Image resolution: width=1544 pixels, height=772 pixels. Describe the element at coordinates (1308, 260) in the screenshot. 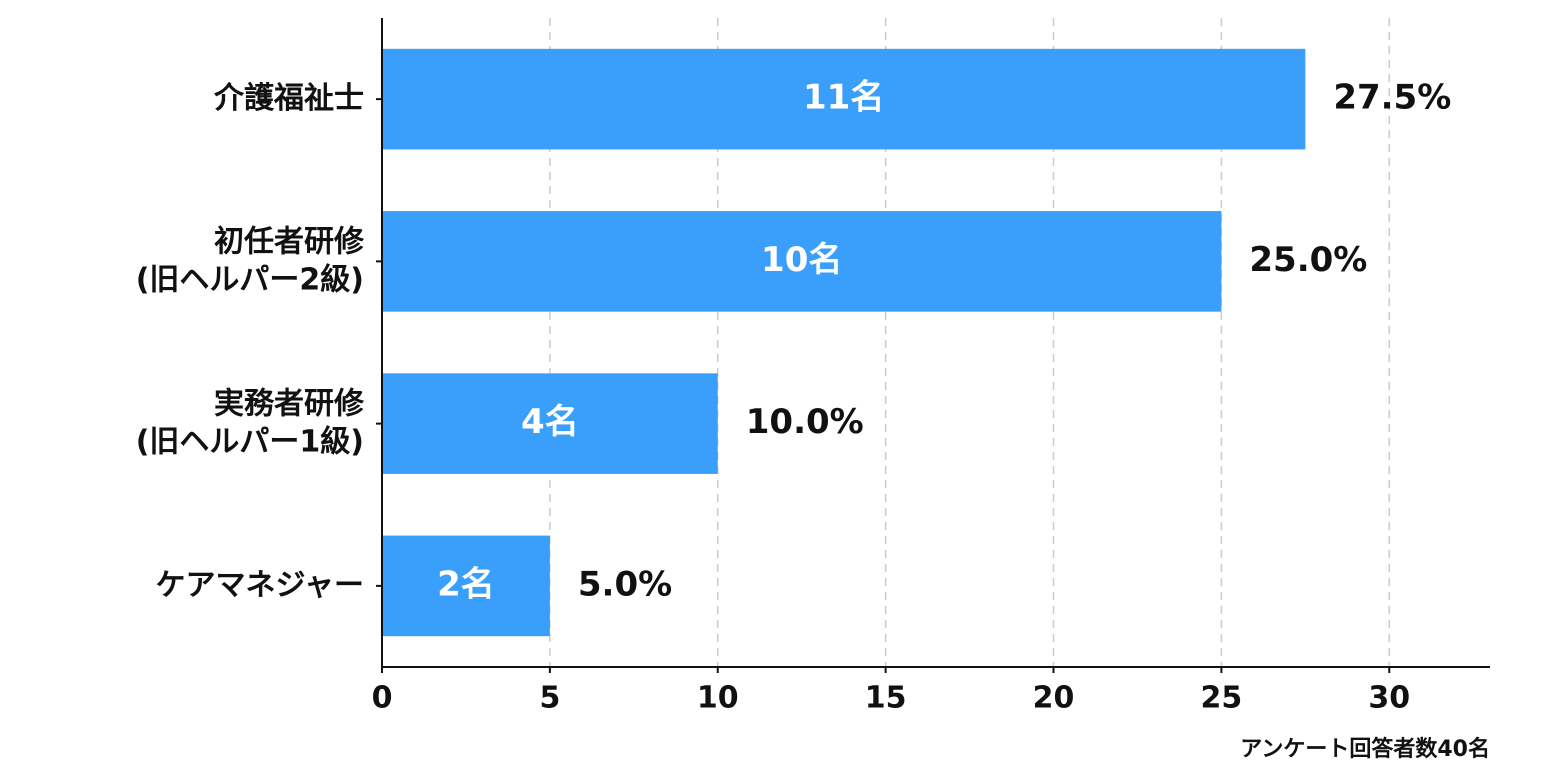

I see `value-label: 25.0%` at that location.